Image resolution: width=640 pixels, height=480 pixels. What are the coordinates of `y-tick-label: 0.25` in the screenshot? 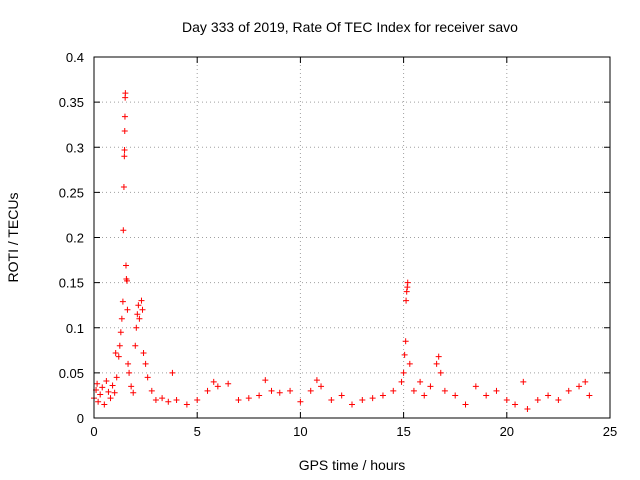 It's located at (71, 192).